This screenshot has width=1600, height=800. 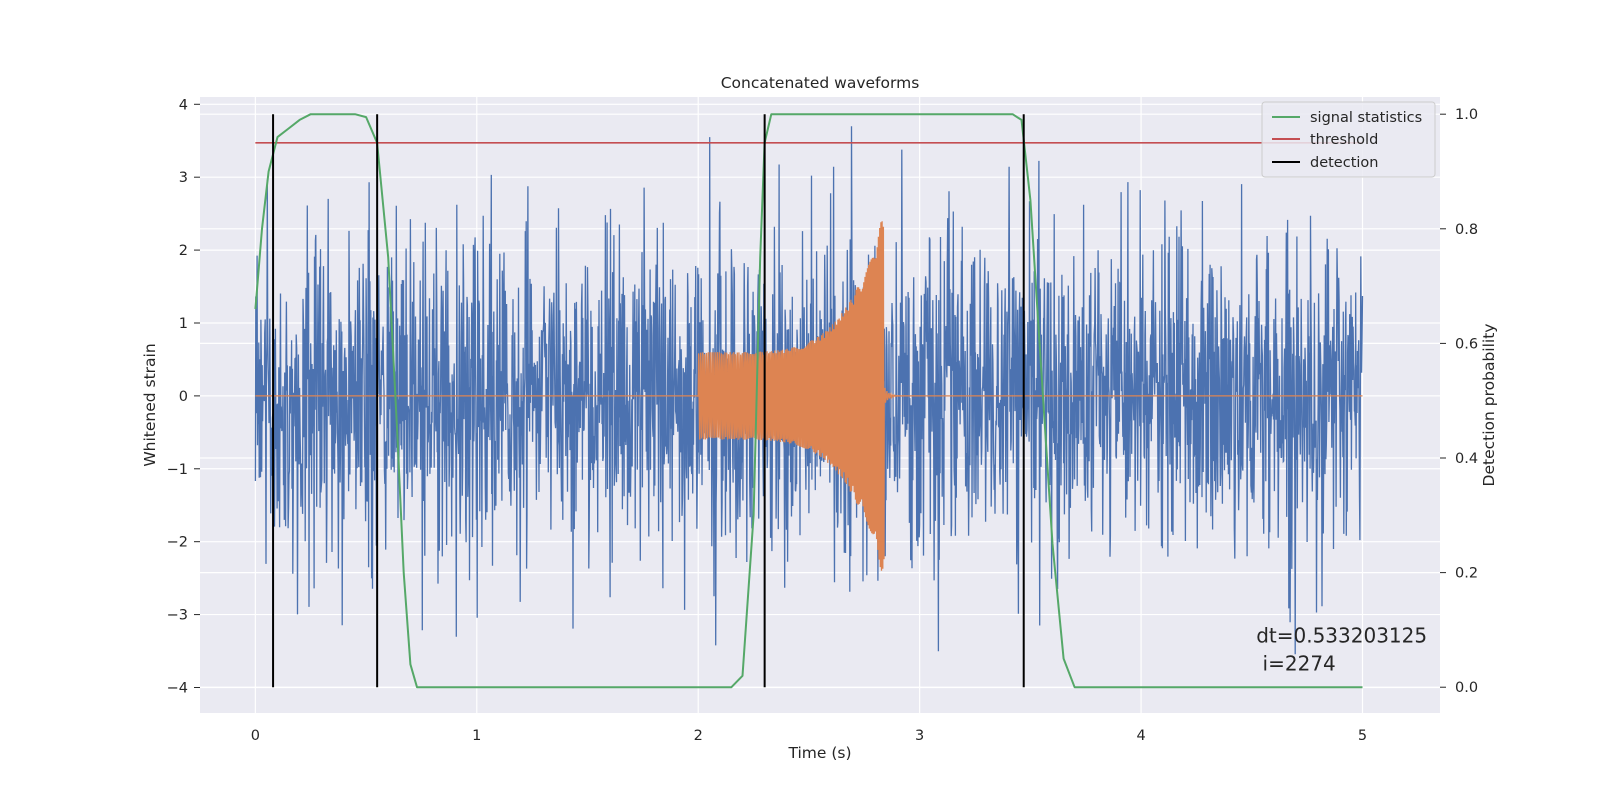 I want to click on y-tick-label: 4, so click(x=183, y=105).